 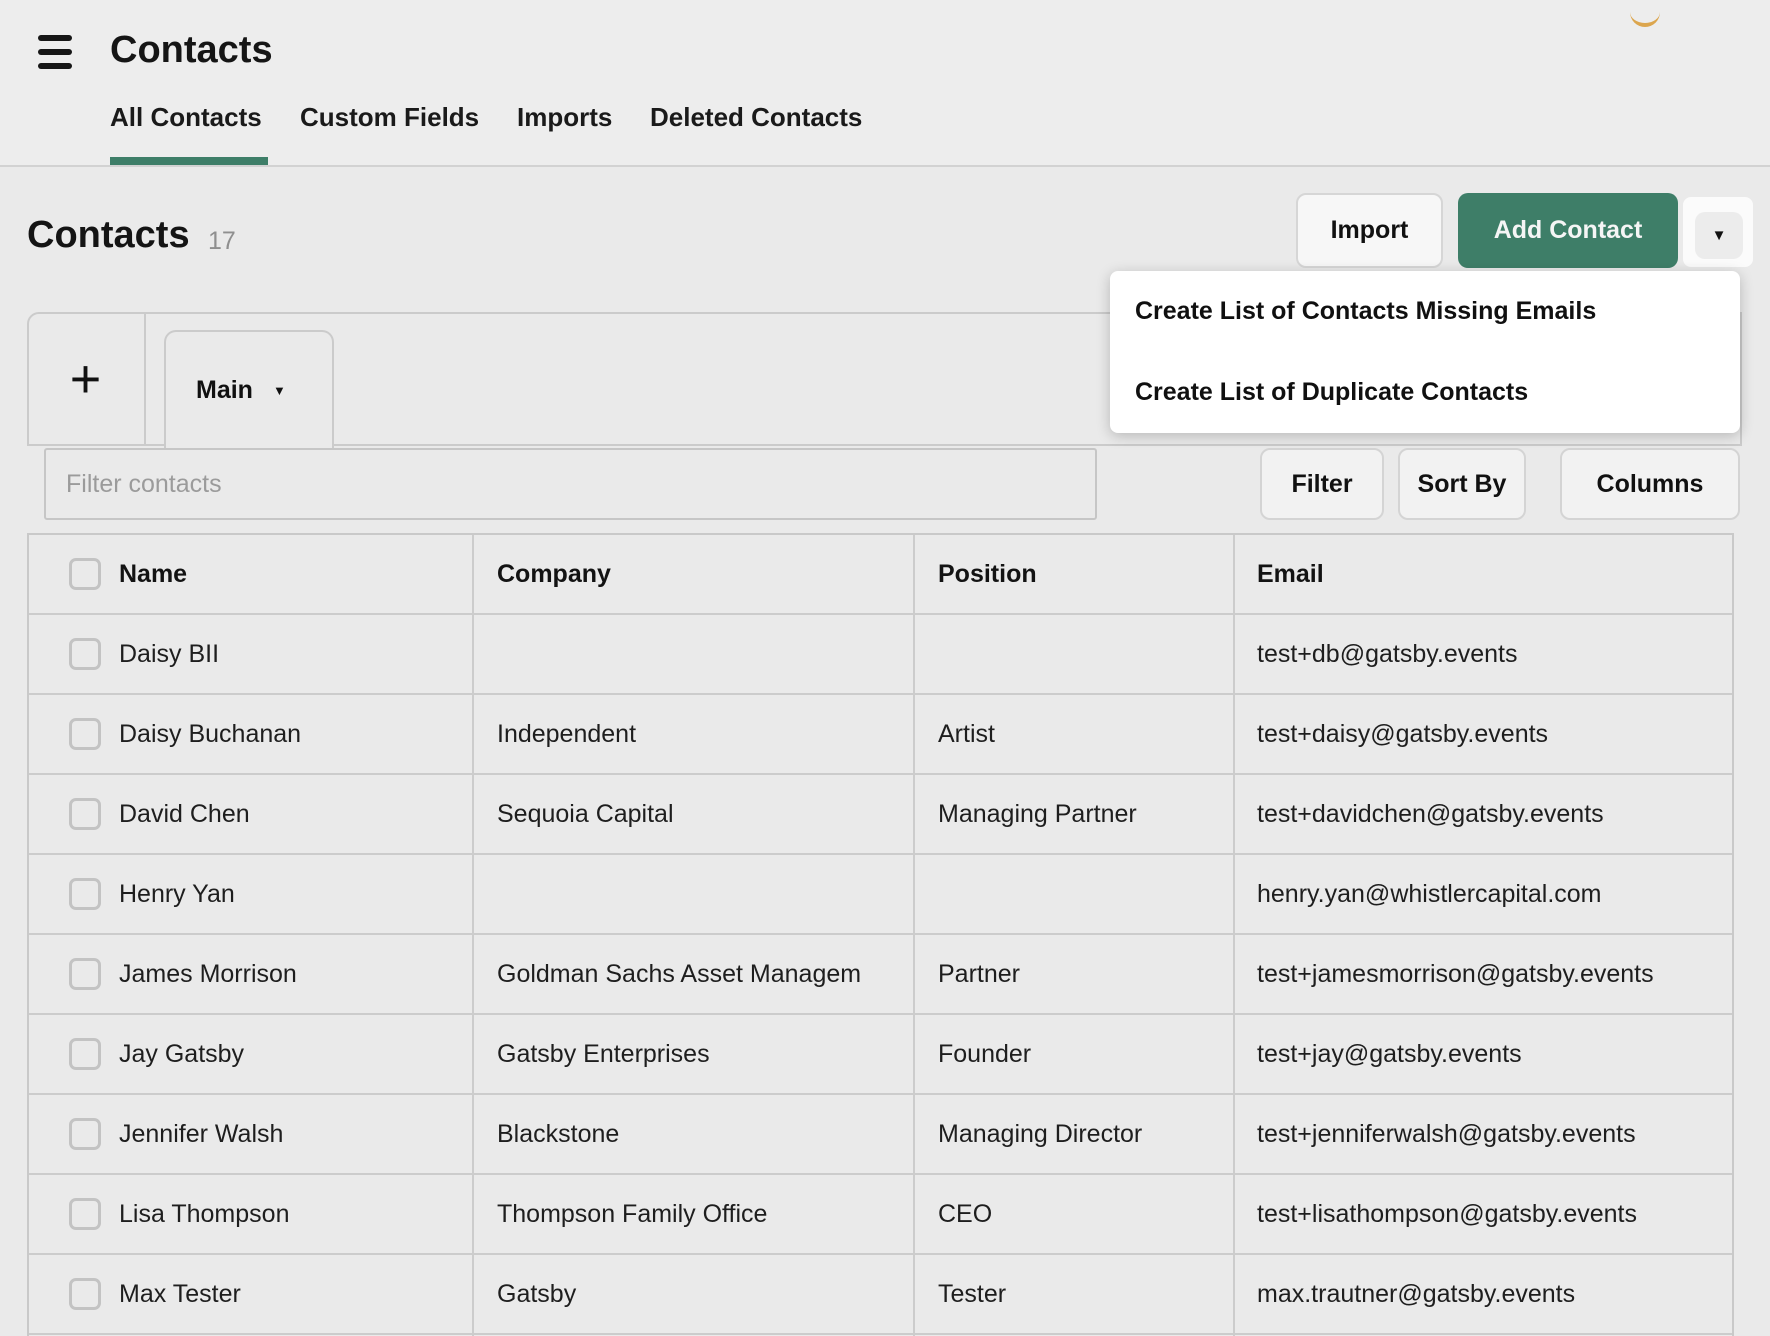 I want to click on cell-name: Henry Yan, so click(x=177, y=894).